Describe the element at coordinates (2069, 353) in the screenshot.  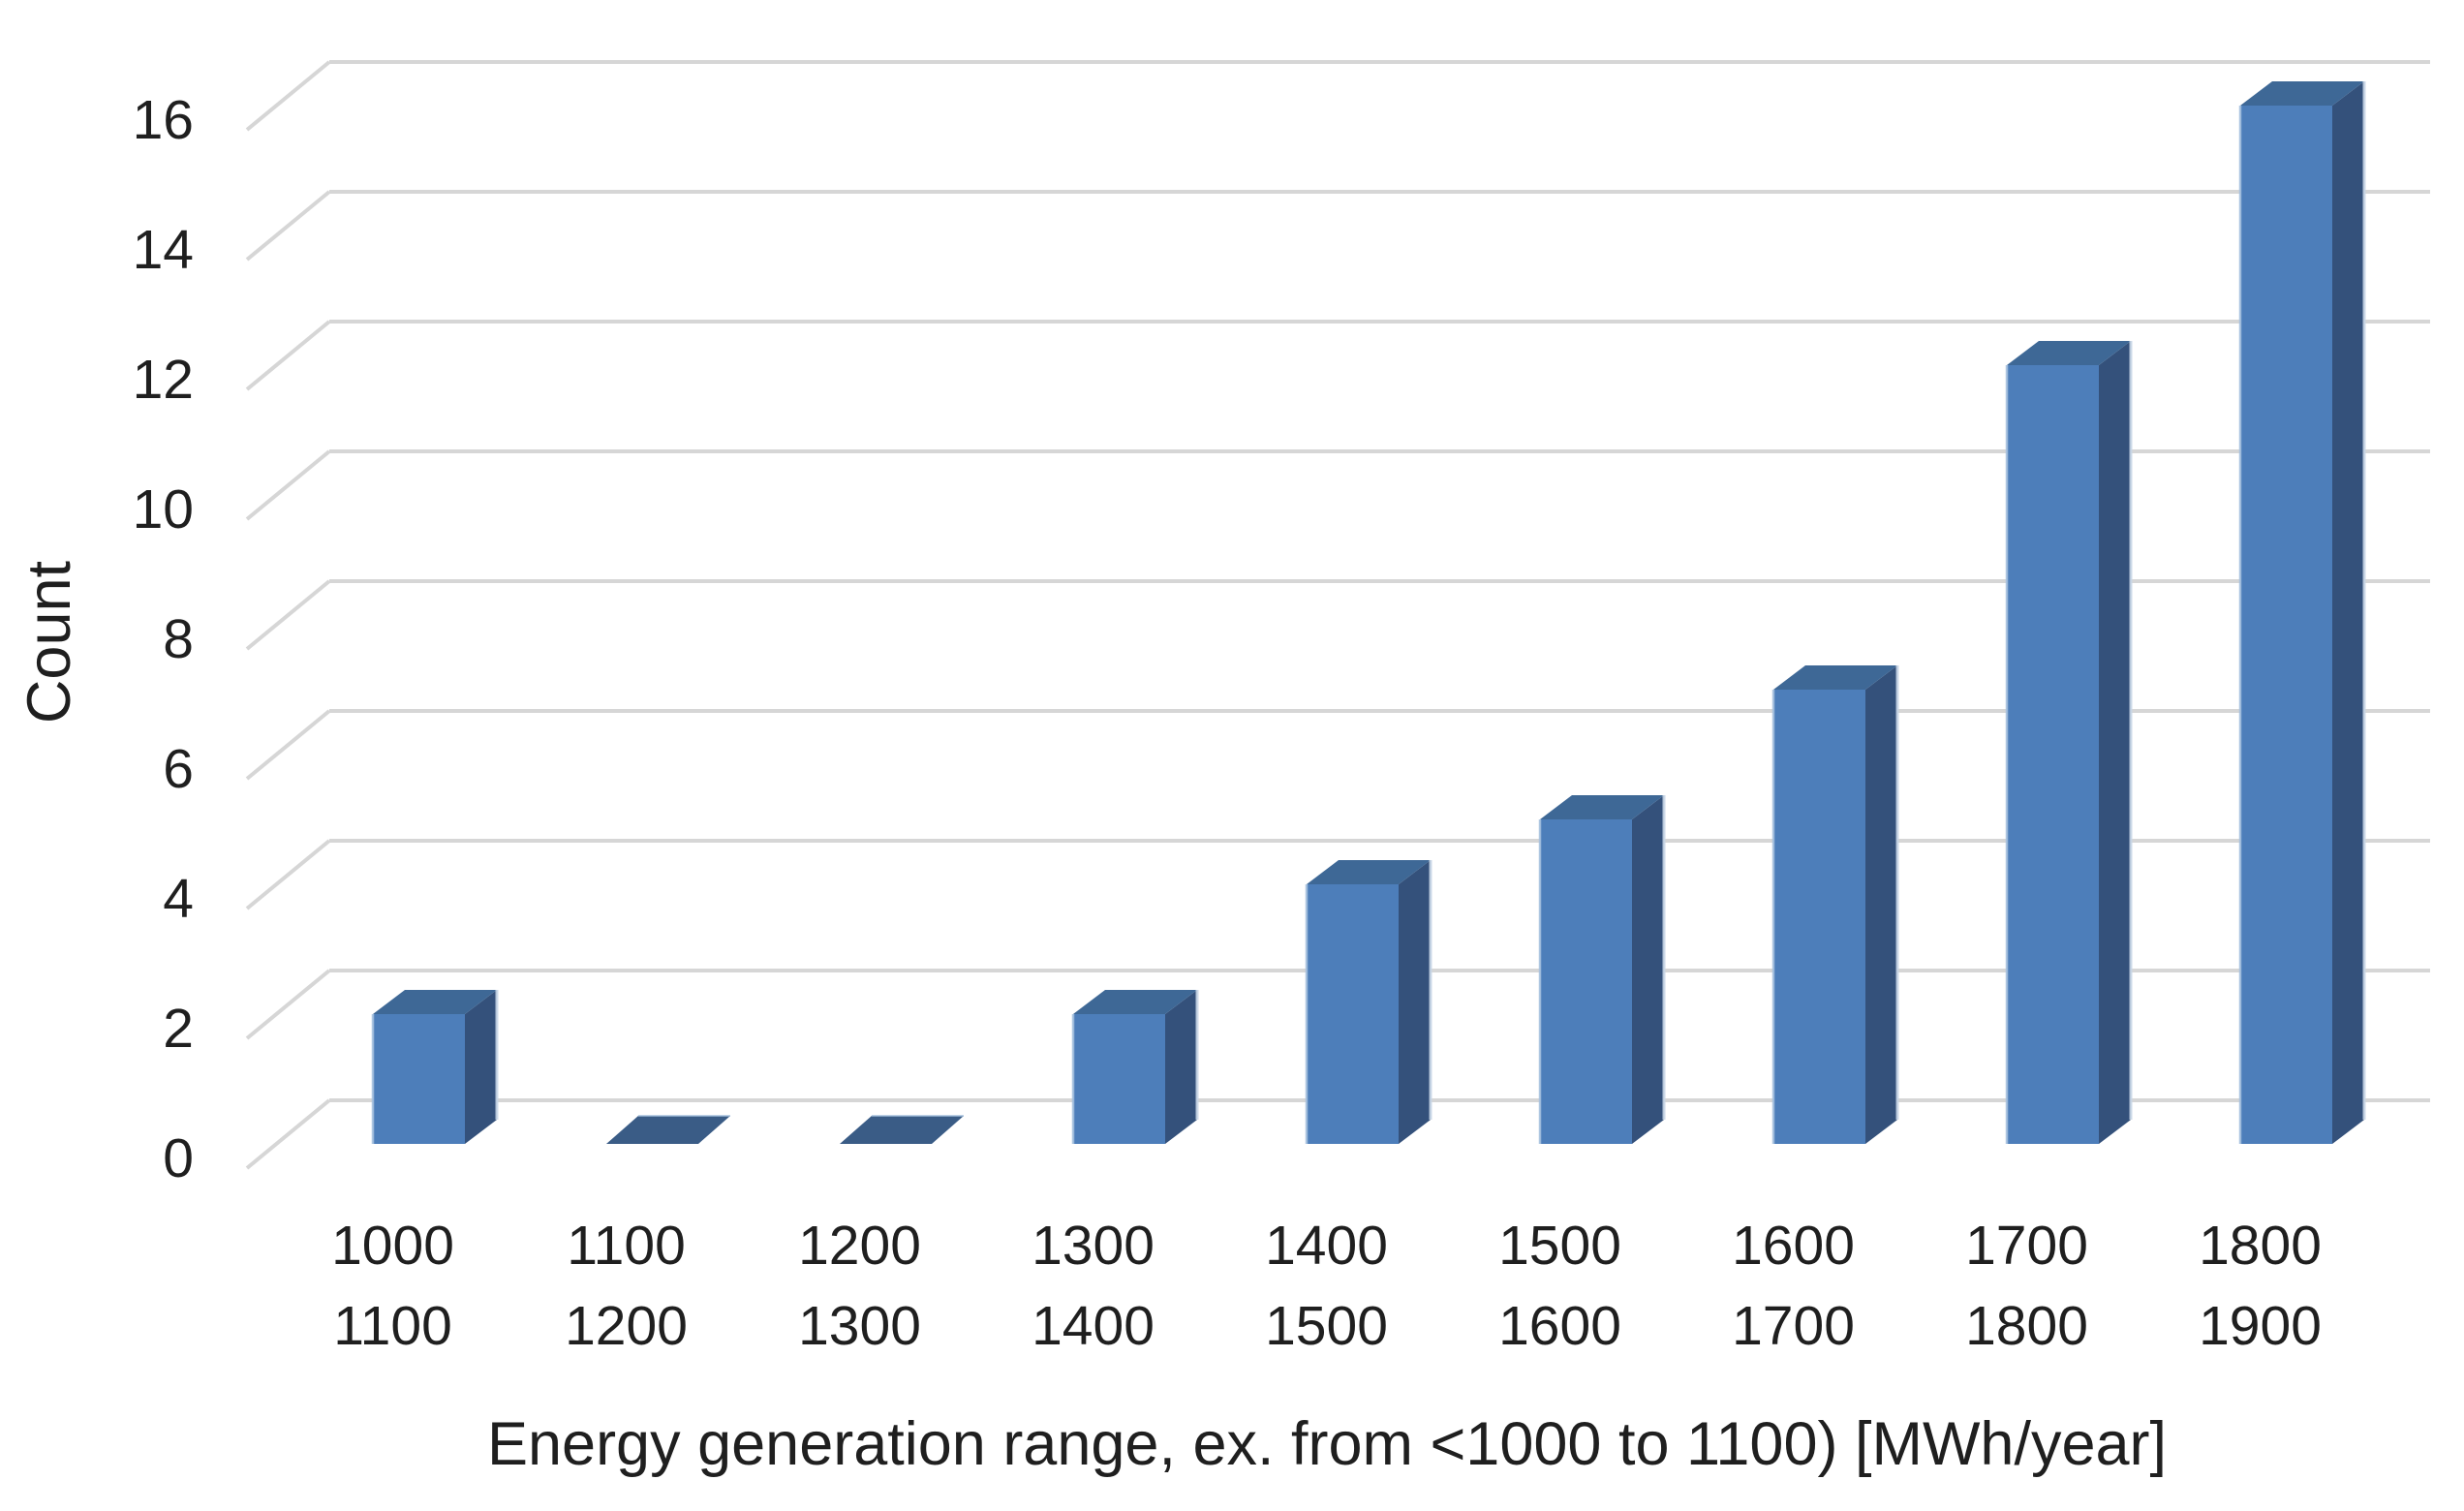
I see `bar-1700-1800-top-face` at that location.